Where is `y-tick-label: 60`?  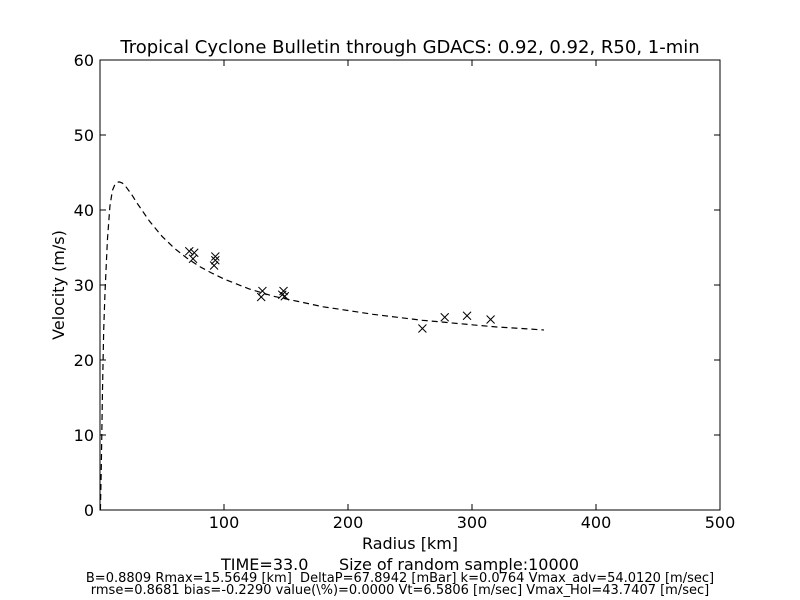
y-tick-label: 60 is located at coordinates (84, 60).